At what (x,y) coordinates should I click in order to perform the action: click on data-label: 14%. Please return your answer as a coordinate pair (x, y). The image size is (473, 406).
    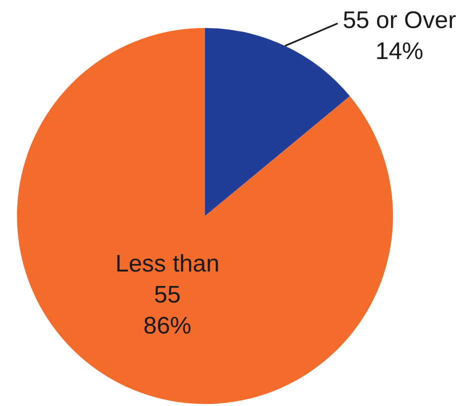
    Looking at the image, I should click on (399, 51).